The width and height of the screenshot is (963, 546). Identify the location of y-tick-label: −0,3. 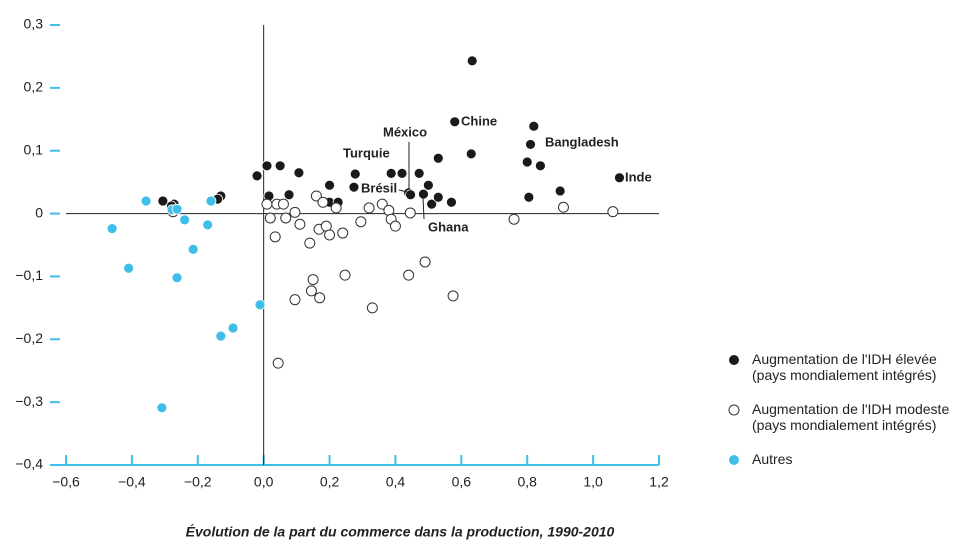
(29, 401).